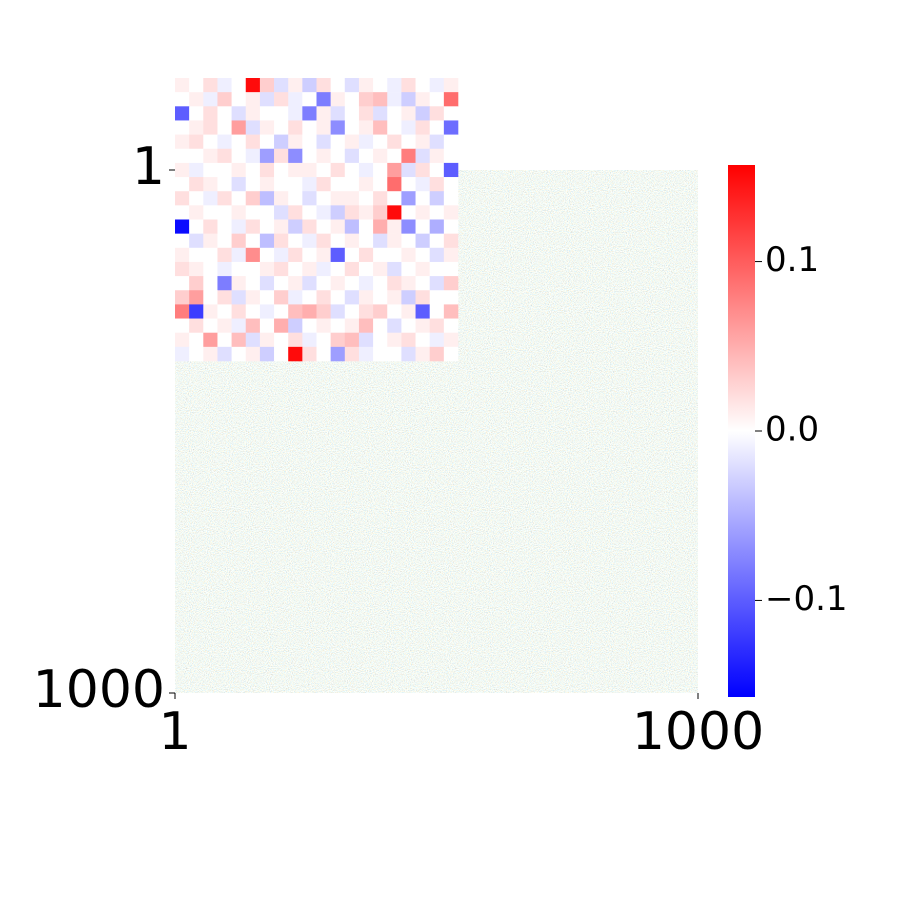  Describe the element at coordinates (792, 260) in the screenshot. I see `colorbar-tick-label: 0.1` at that location.